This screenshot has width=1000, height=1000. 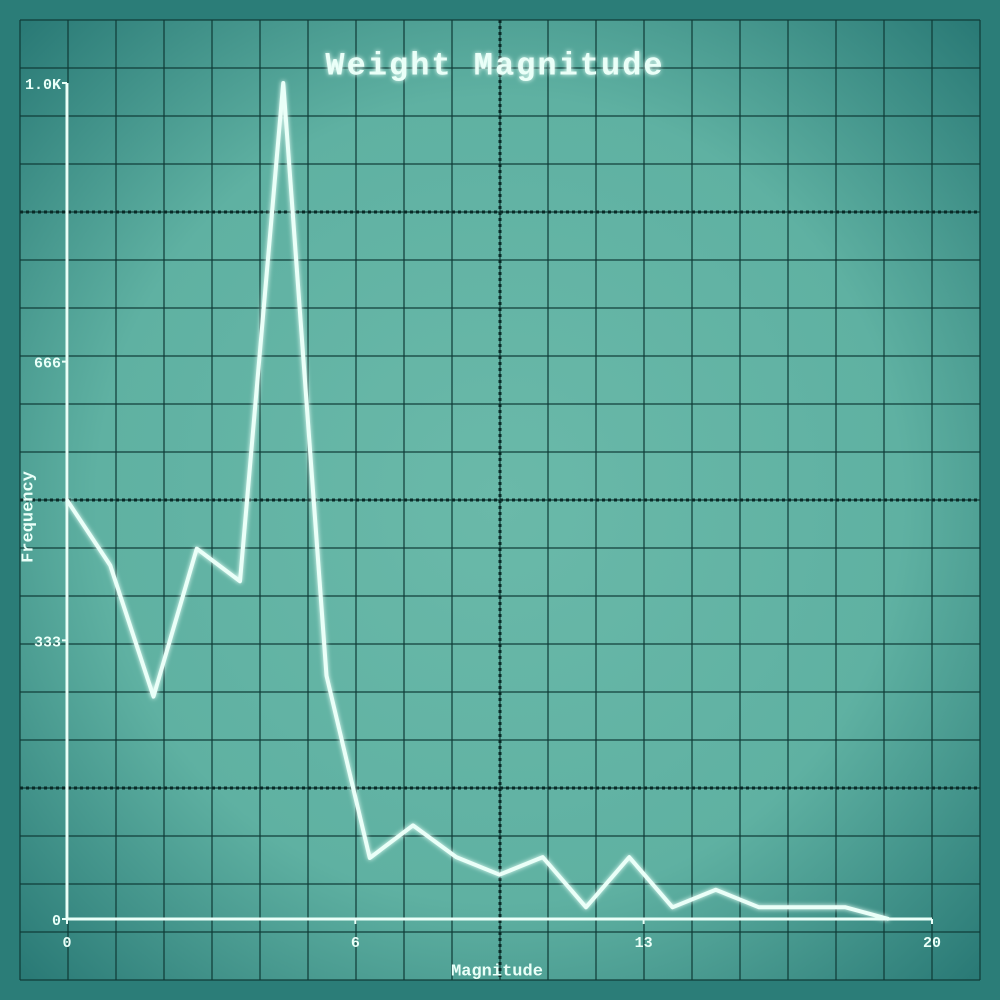 I want to click on chart-title: Weight Magnitude, so click(x=494, y=65).